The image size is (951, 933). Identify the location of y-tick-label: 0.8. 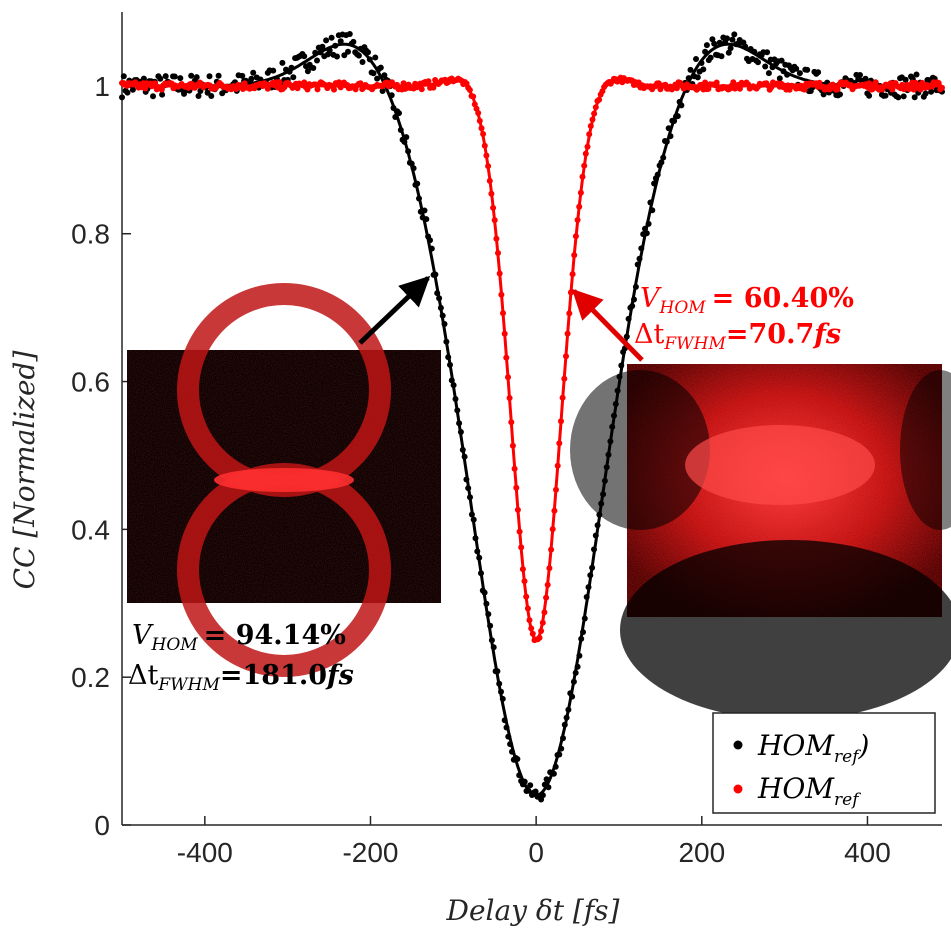
(90, 234).